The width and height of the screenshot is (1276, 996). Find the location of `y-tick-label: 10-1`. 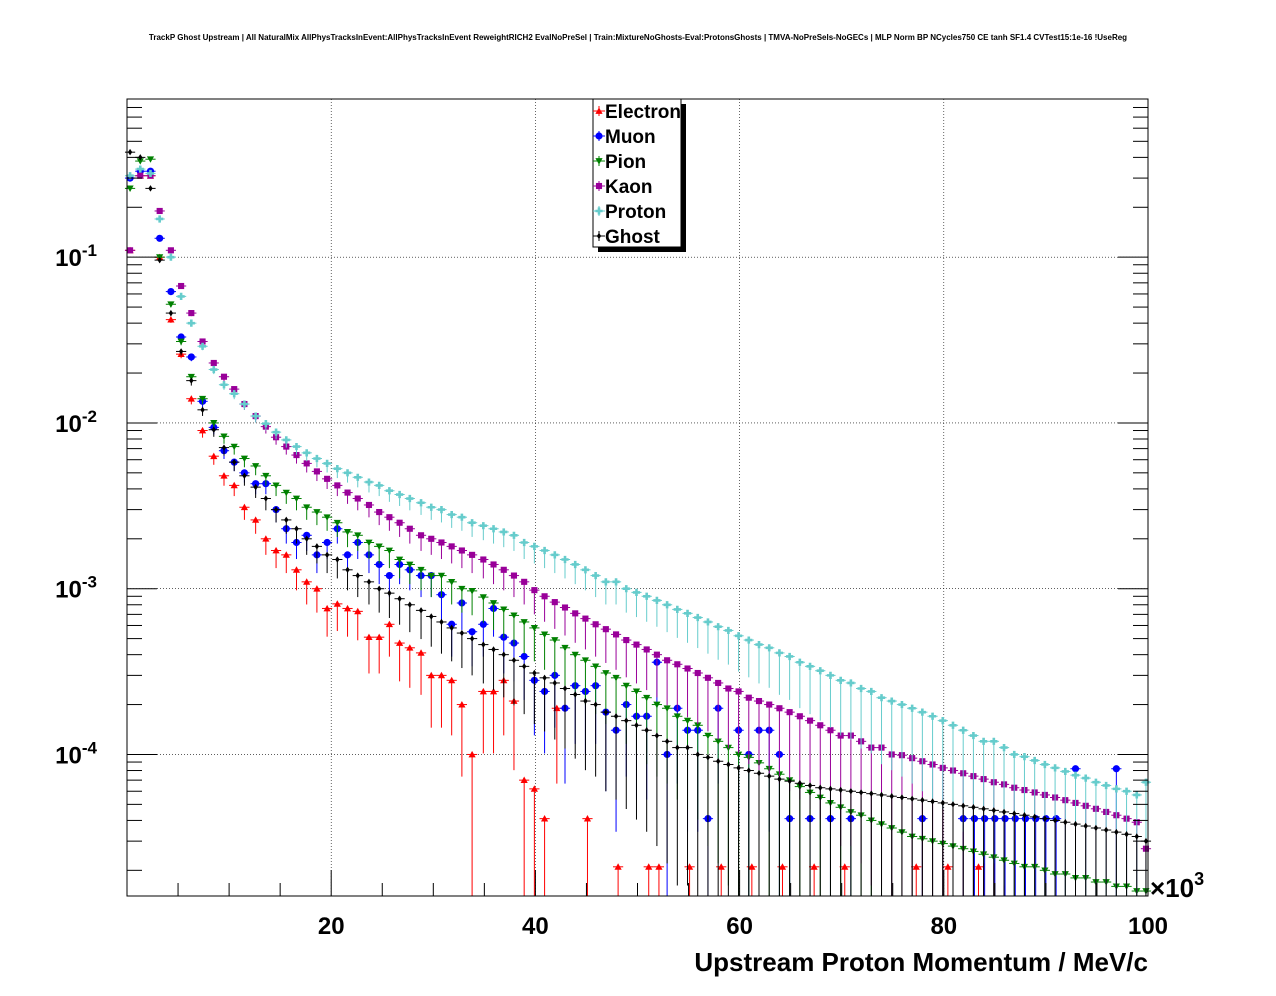

y-tick-label: 10-1 is located at coordinates (76, 256).